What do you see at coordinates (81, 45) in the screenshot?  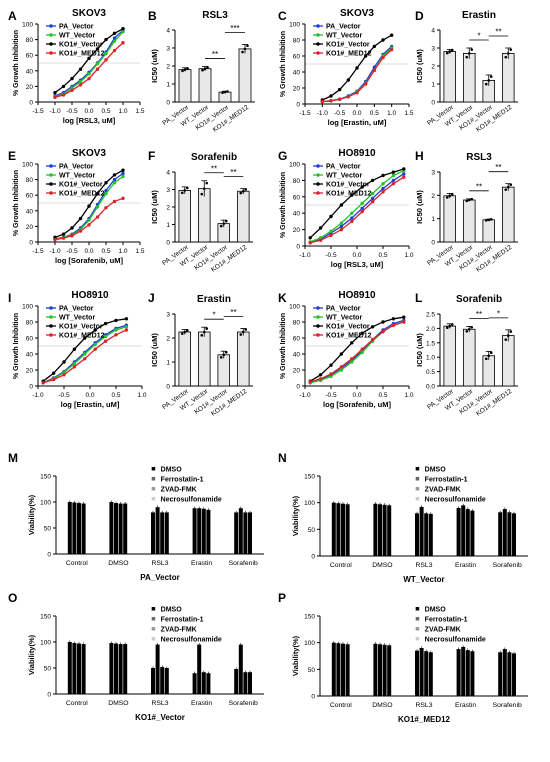 I see `legend-label: KO1#_Vector` at bounding box center [81, 45].